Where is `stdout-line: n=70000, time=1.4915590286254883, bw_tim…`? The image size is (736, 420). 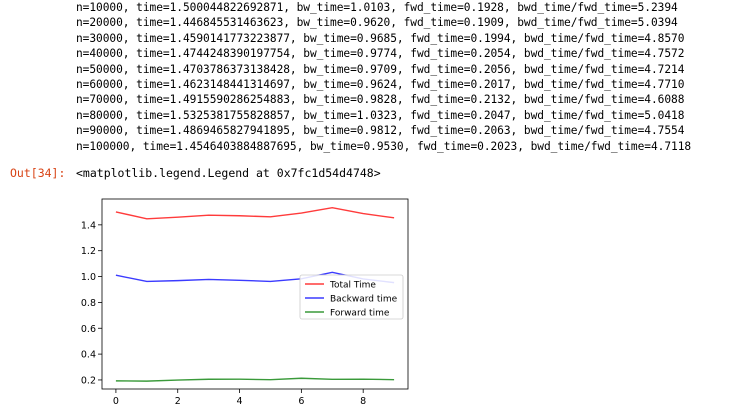
stdout-line: n=70000, time=1.4915590286254883, bw_tim… is located at coordinates (380, 100).